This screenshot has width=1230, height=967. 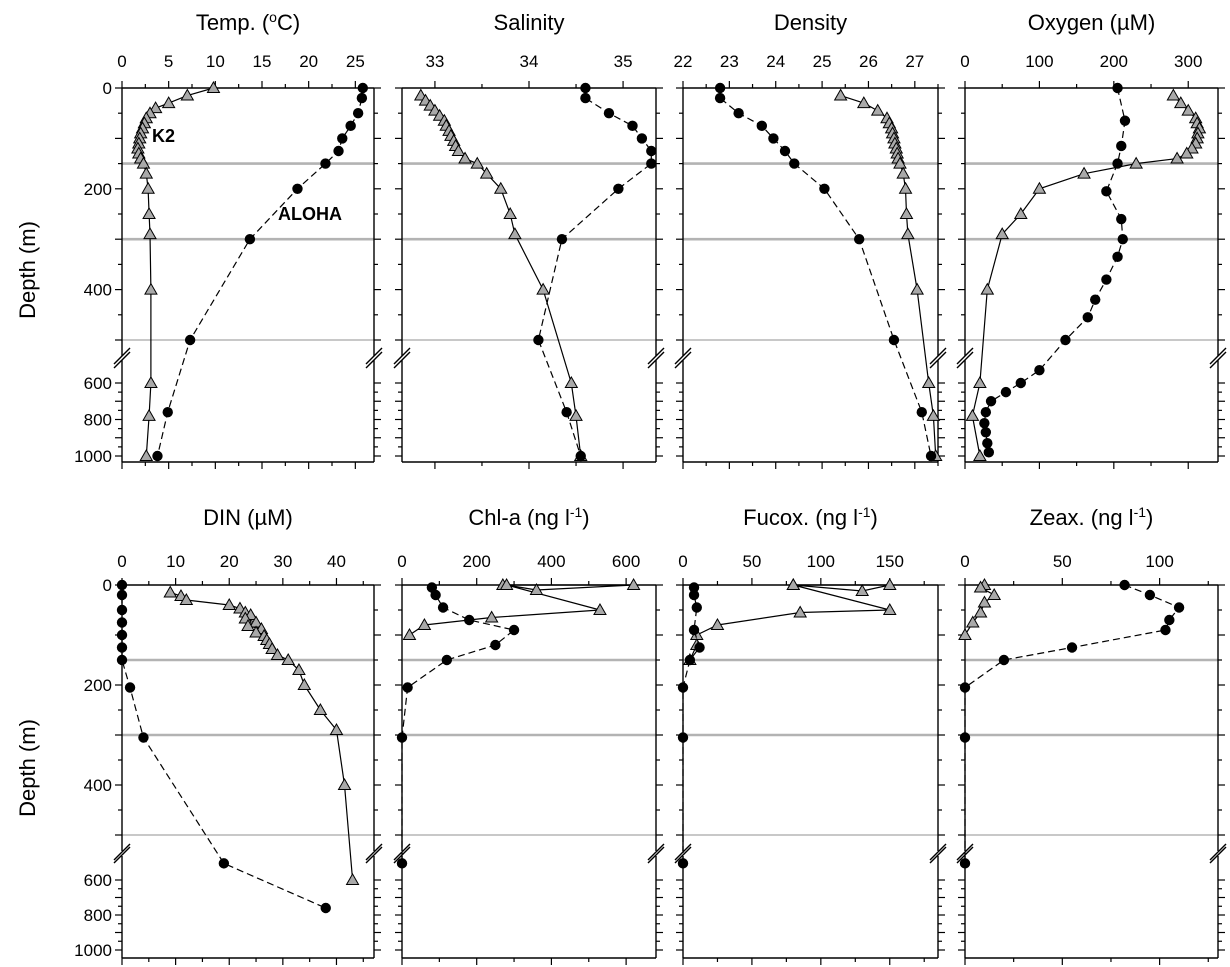 I want to click on x-tick-label: 27, so click(x=914, y=61).